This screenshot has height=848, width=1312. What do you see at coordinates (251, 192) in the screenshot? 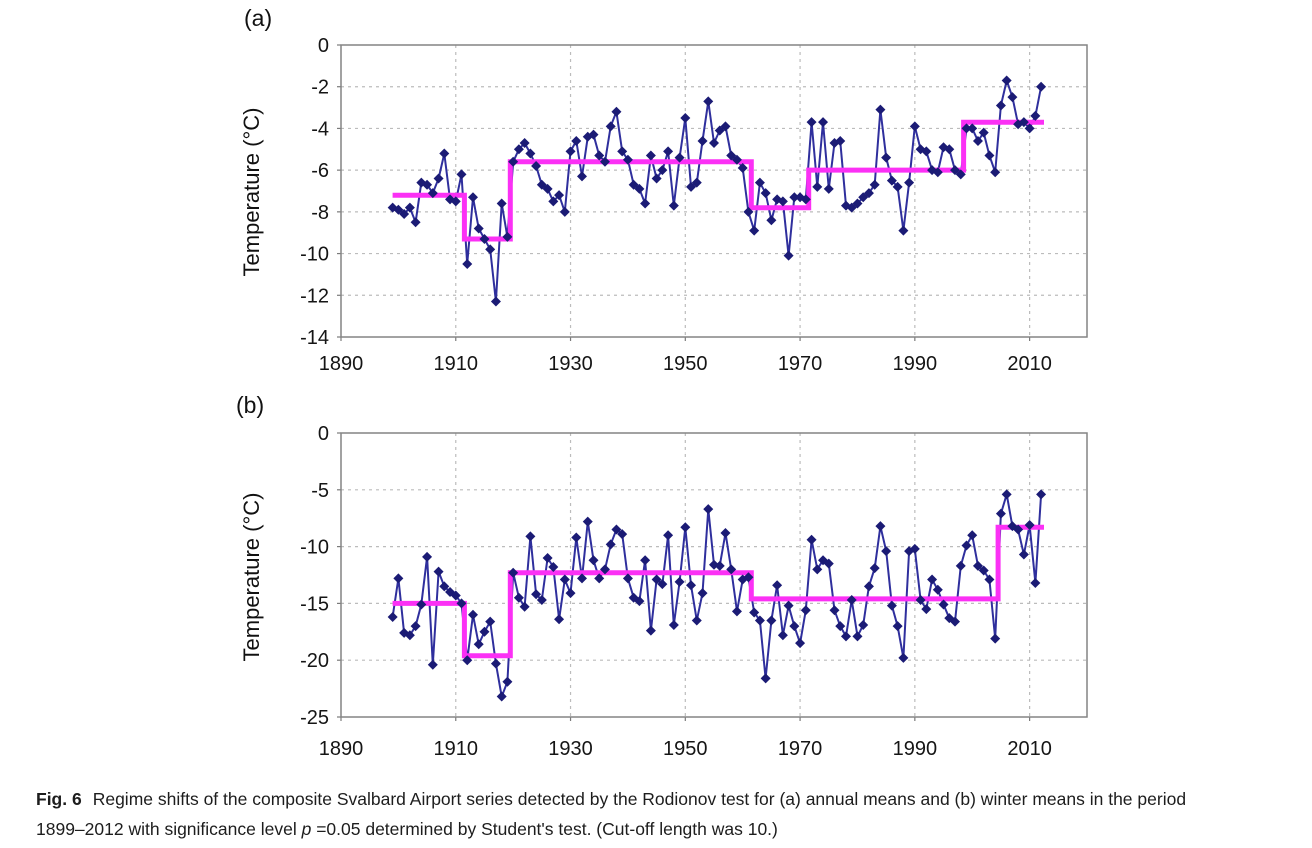
I see `panel-a-y-axis-title: Temperature (°C)` at bounding box center [251, 192].